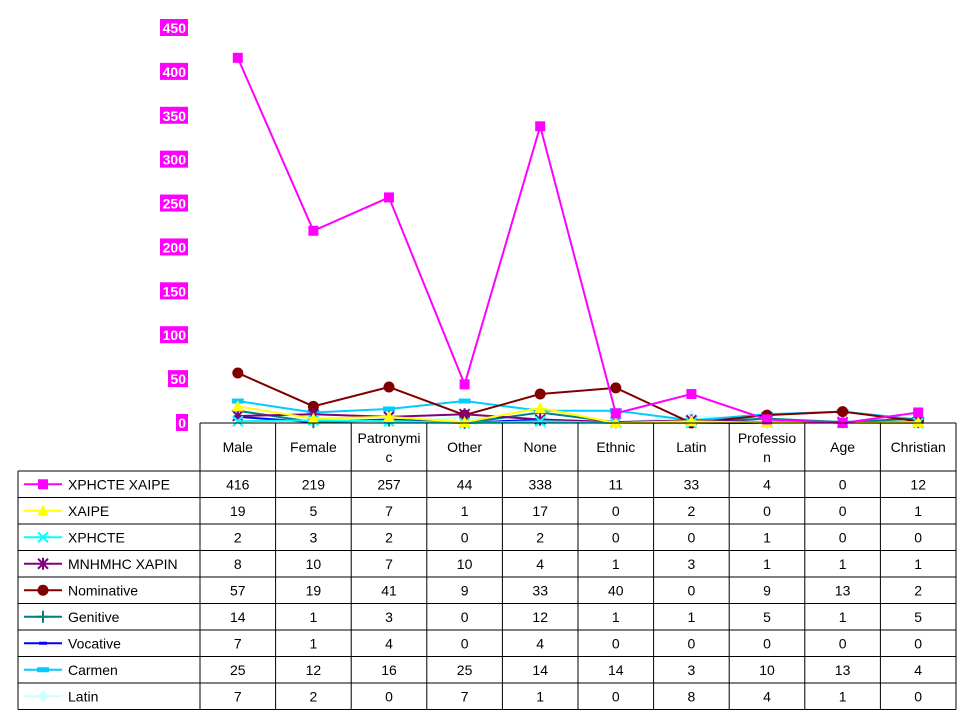 This screenshot has width=976, height=727. Describe the element at coordinates (182, 423) in the screenshot. I see `y-tick-label: 0` at that location.